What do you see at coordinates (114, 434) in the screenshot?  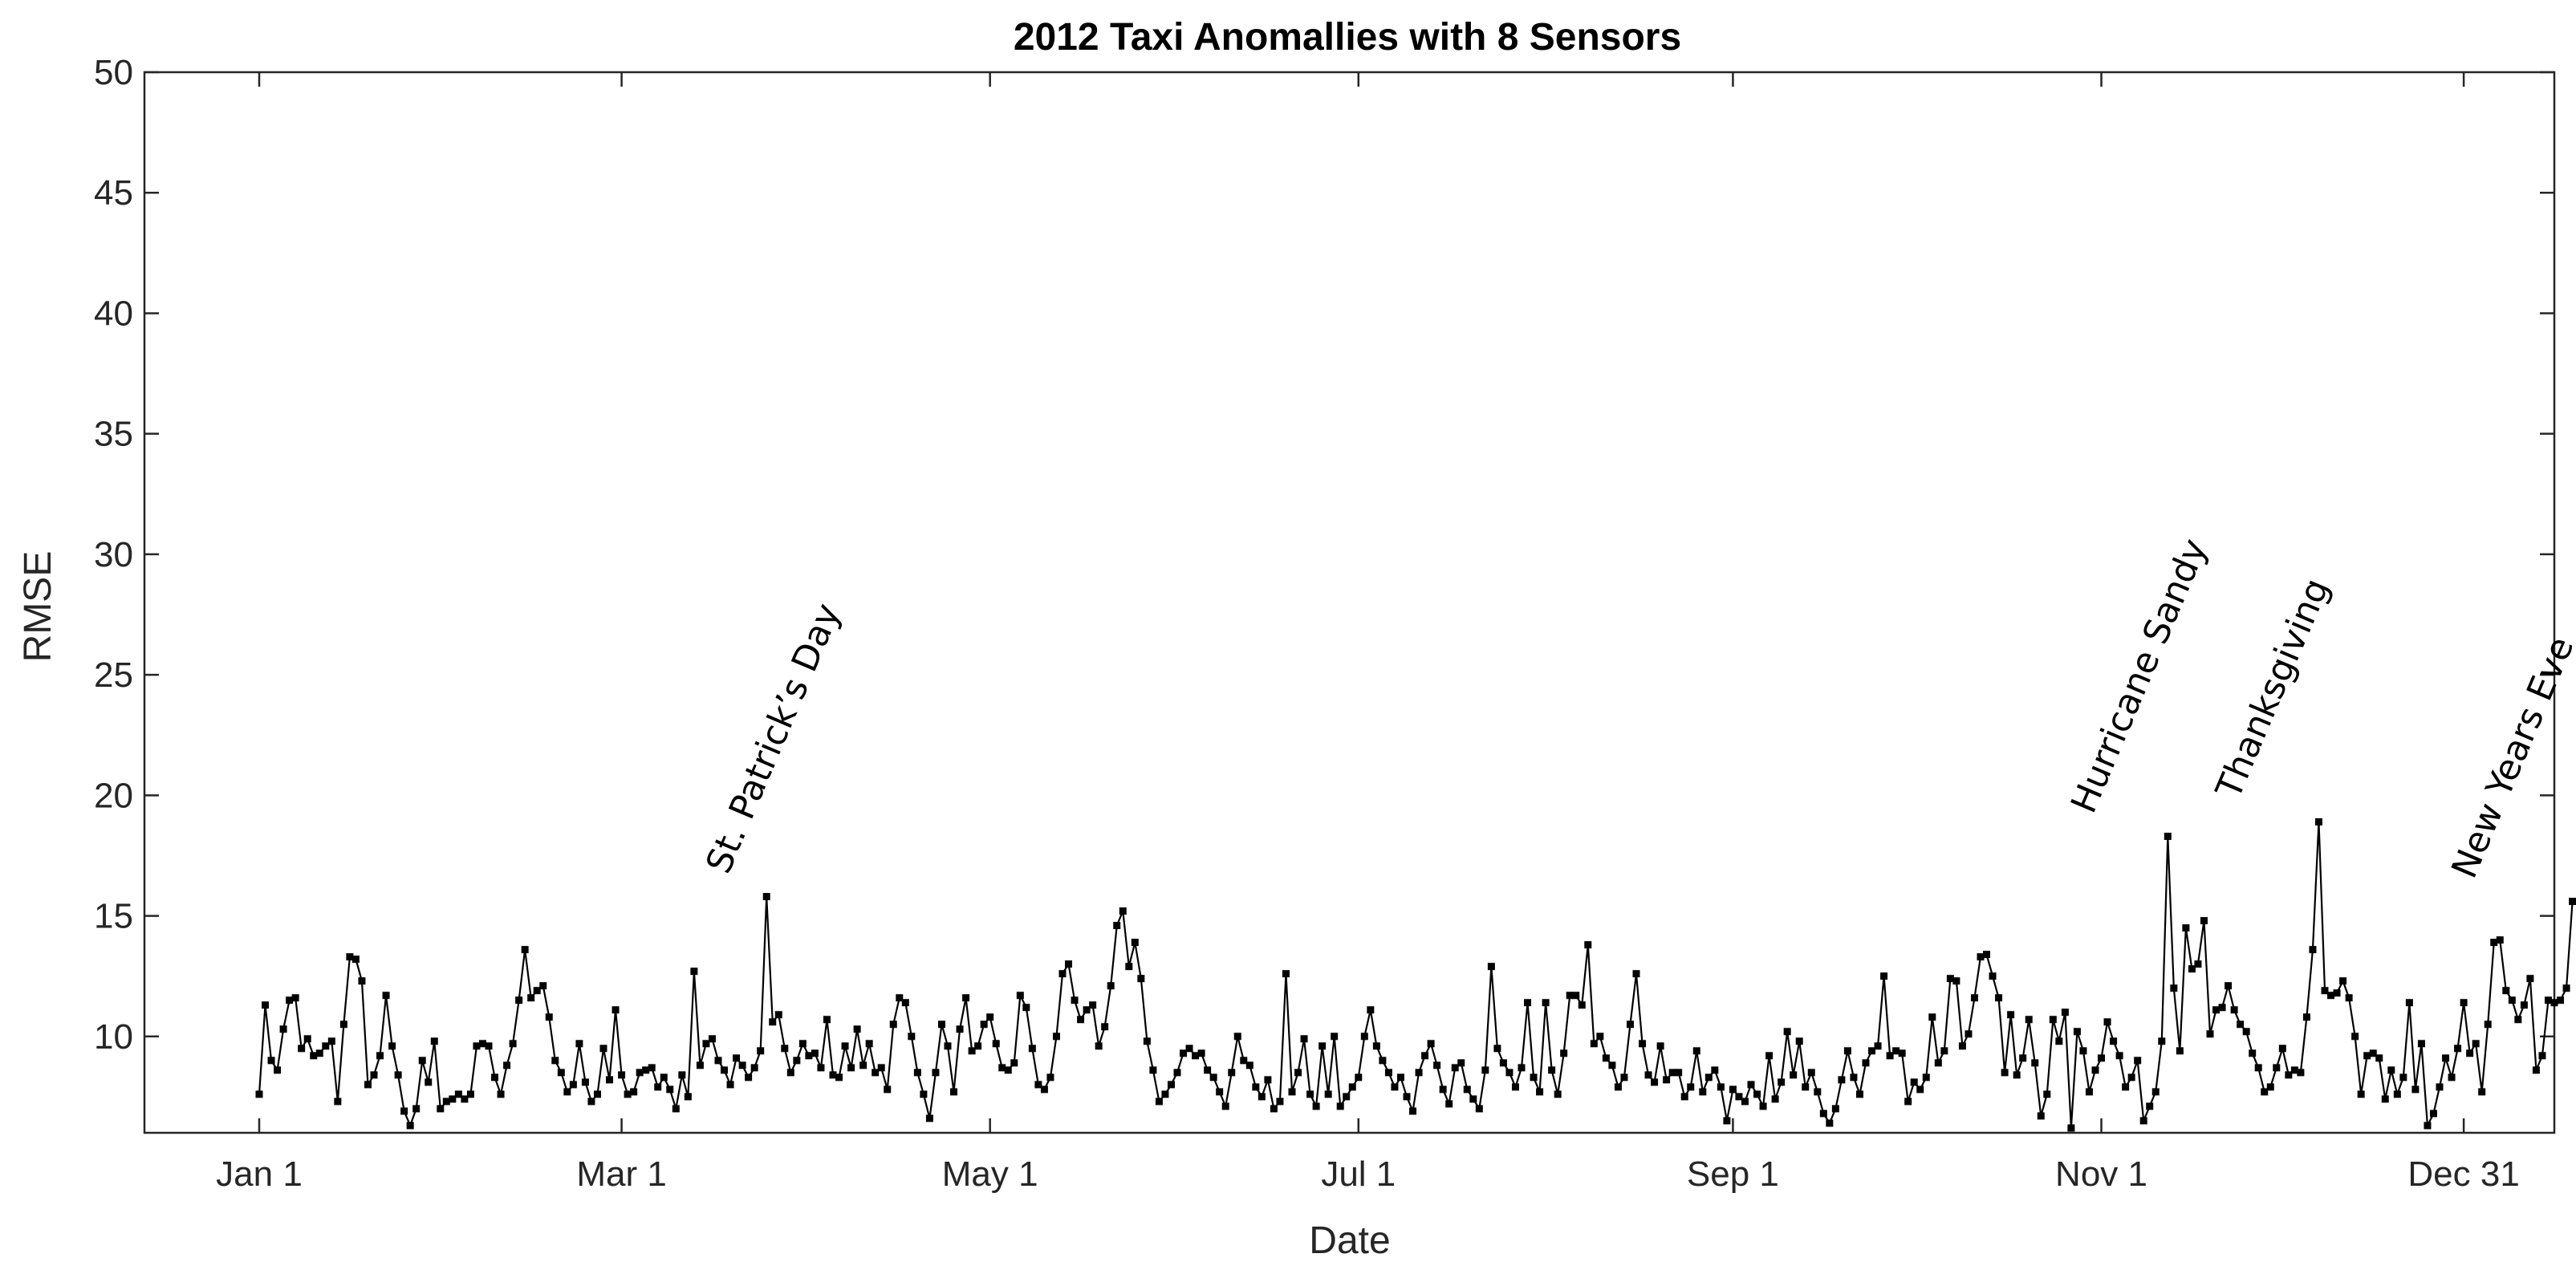 I see `y-tick-label: 35` at bounding box center [114, 434].